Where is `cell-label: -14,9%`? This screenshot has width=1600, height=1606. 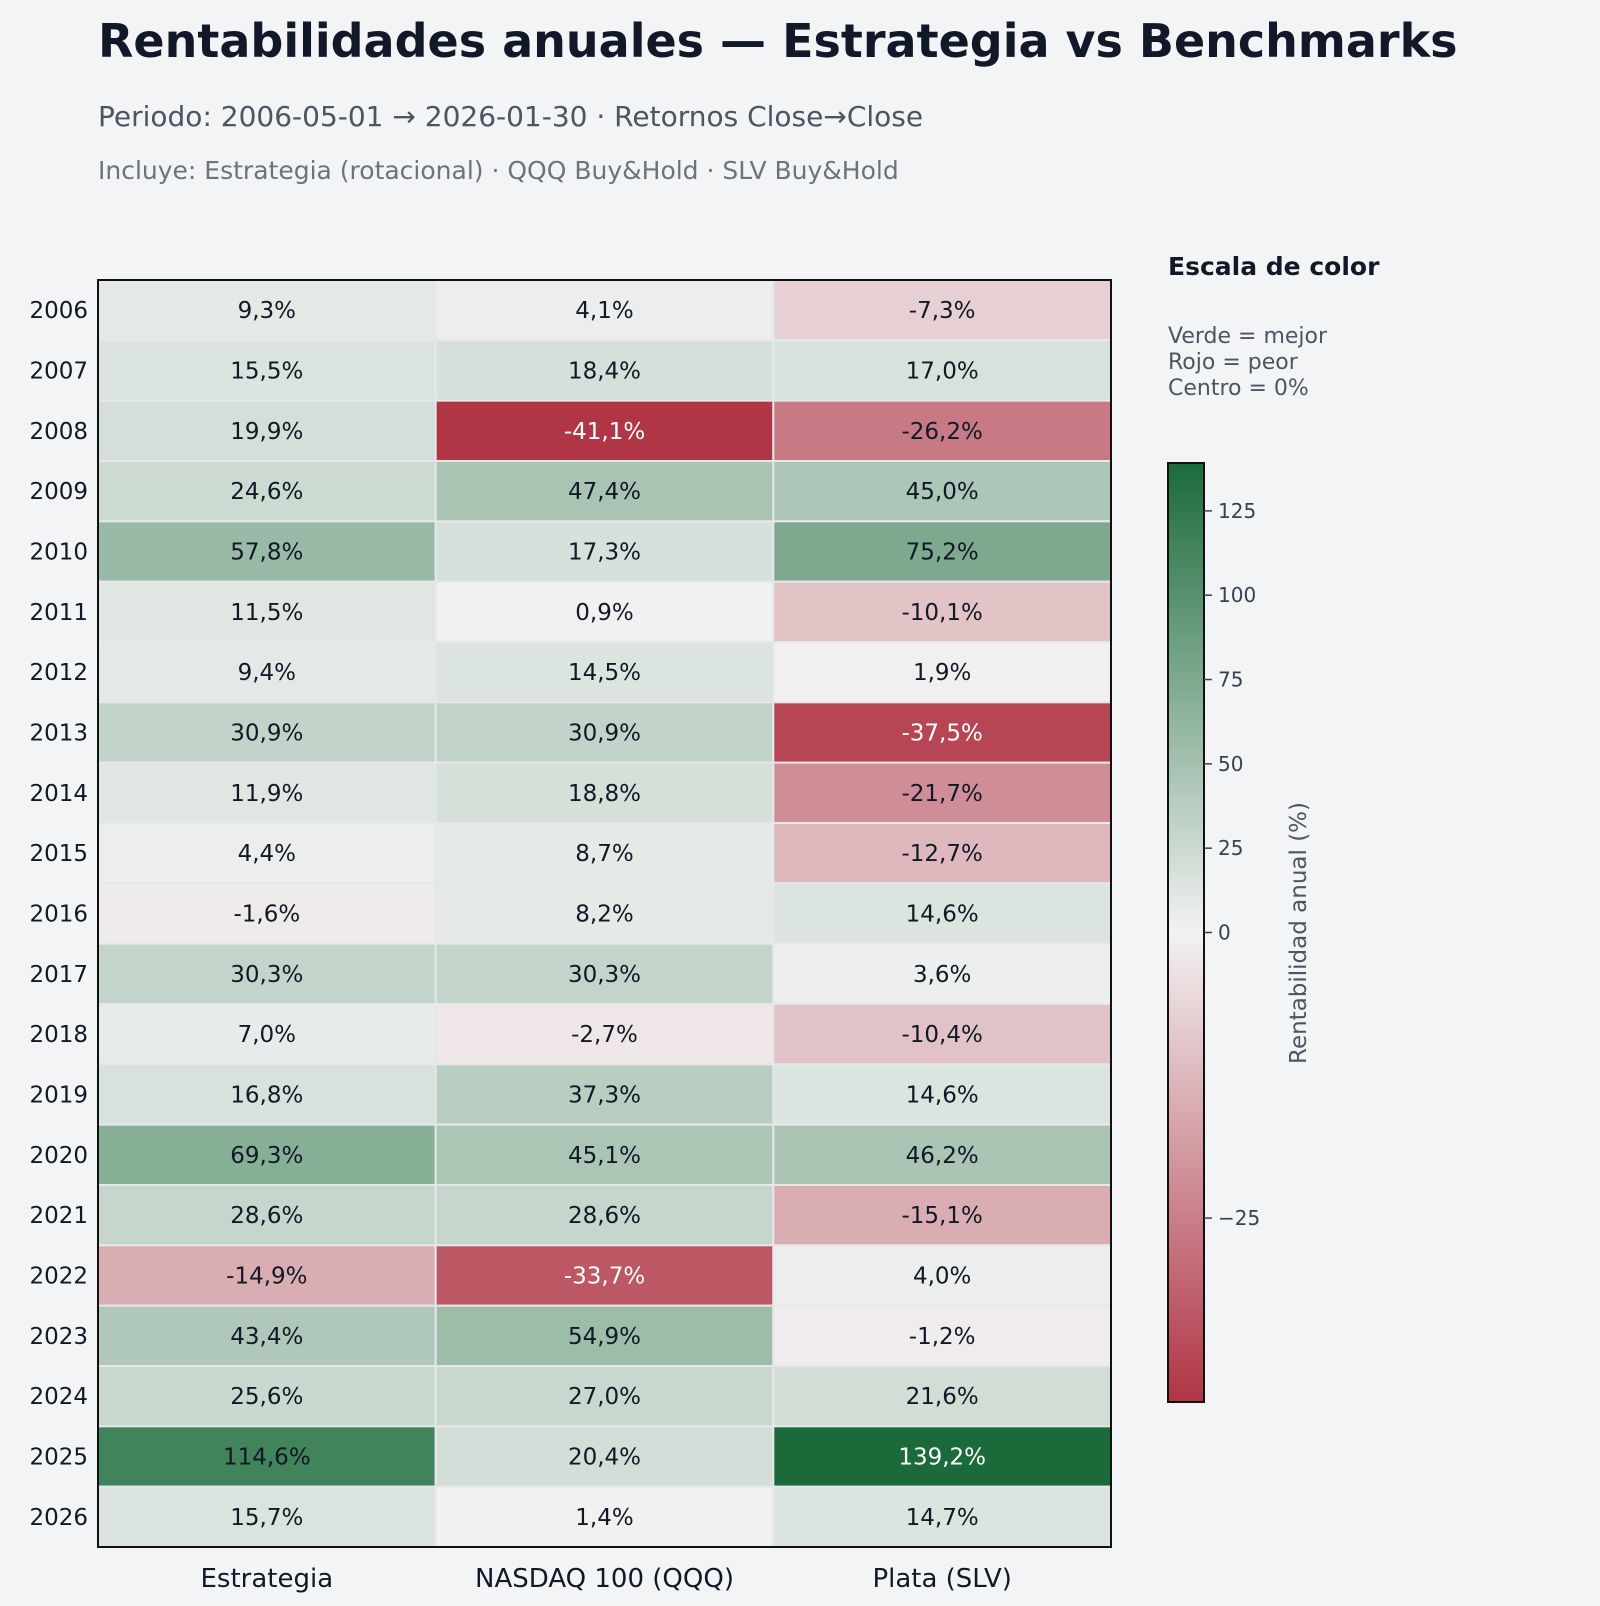
cell-label: -14,9% is located at coordinates (266, 1277).